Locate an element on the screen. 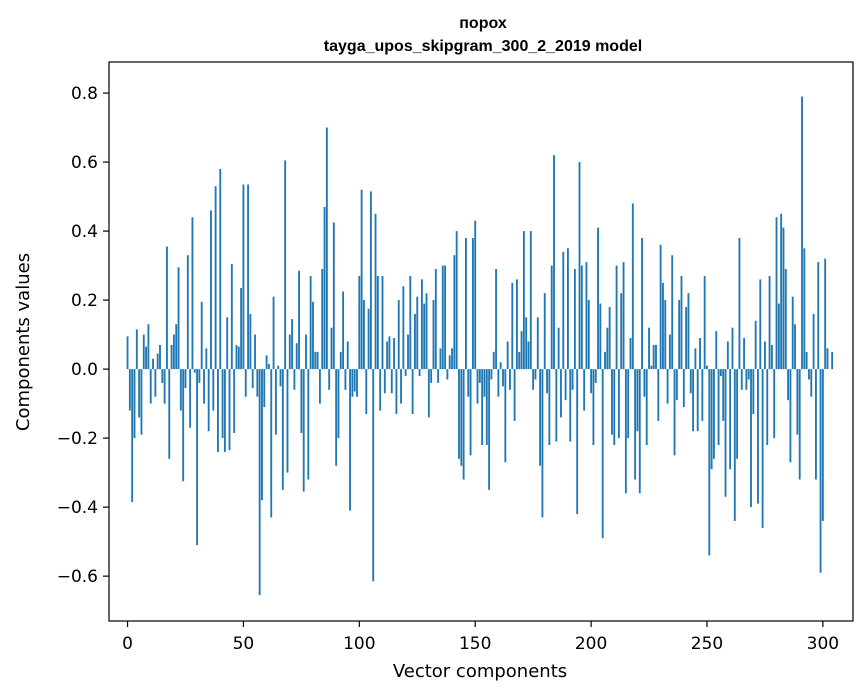  chart-subtitle: tayga_upos_skipgram_300_2_2019 model is located at coordinates (483, 46).